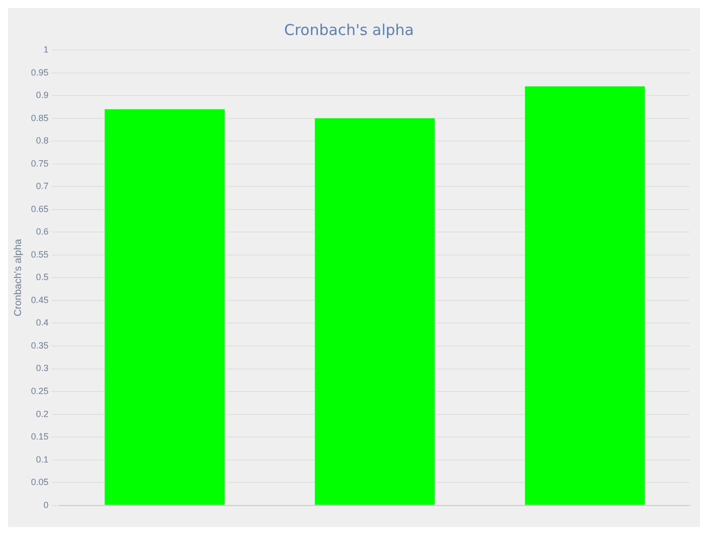  I want to click on y-tick-label: 0.1, so click(42, 459).